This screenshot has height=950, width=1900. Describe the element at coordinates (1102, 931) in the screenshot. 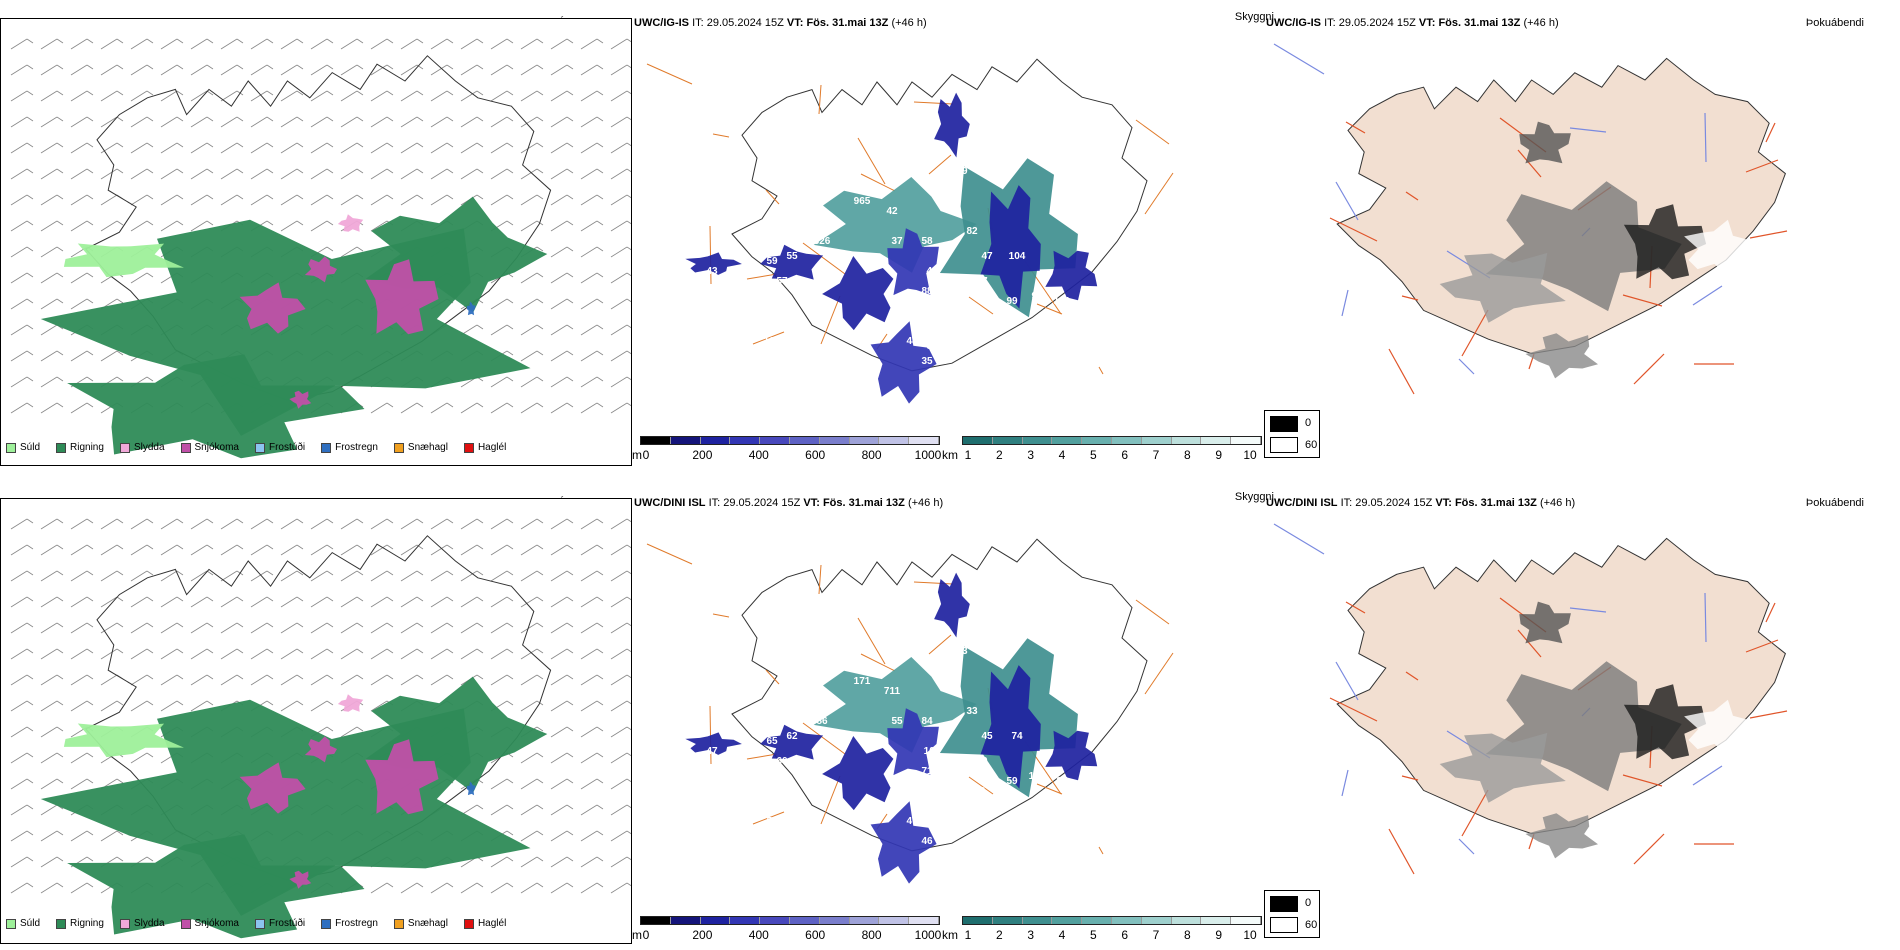

I see `visibility-colorbar: km 1 2 3 4 5 6 7 8 9 10` at that location.